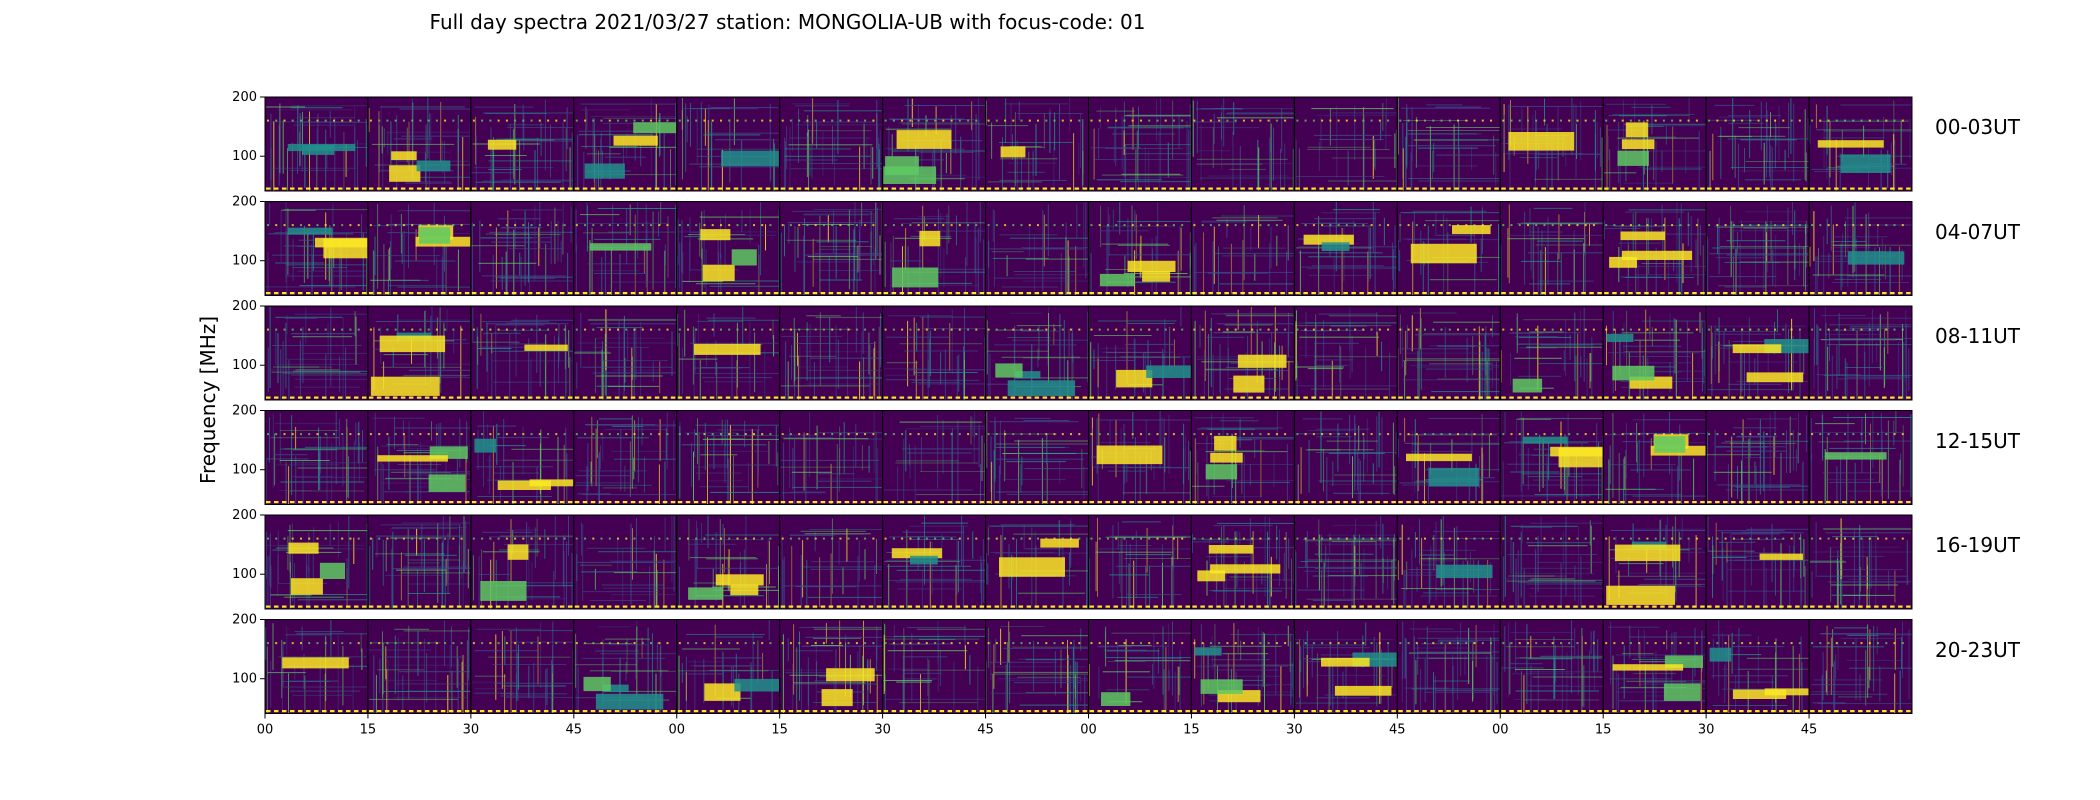 Image resolution: width=2100 pixels, height=800 pixels. I want to click on row-label: 08-11UT, so click(1977, 336).